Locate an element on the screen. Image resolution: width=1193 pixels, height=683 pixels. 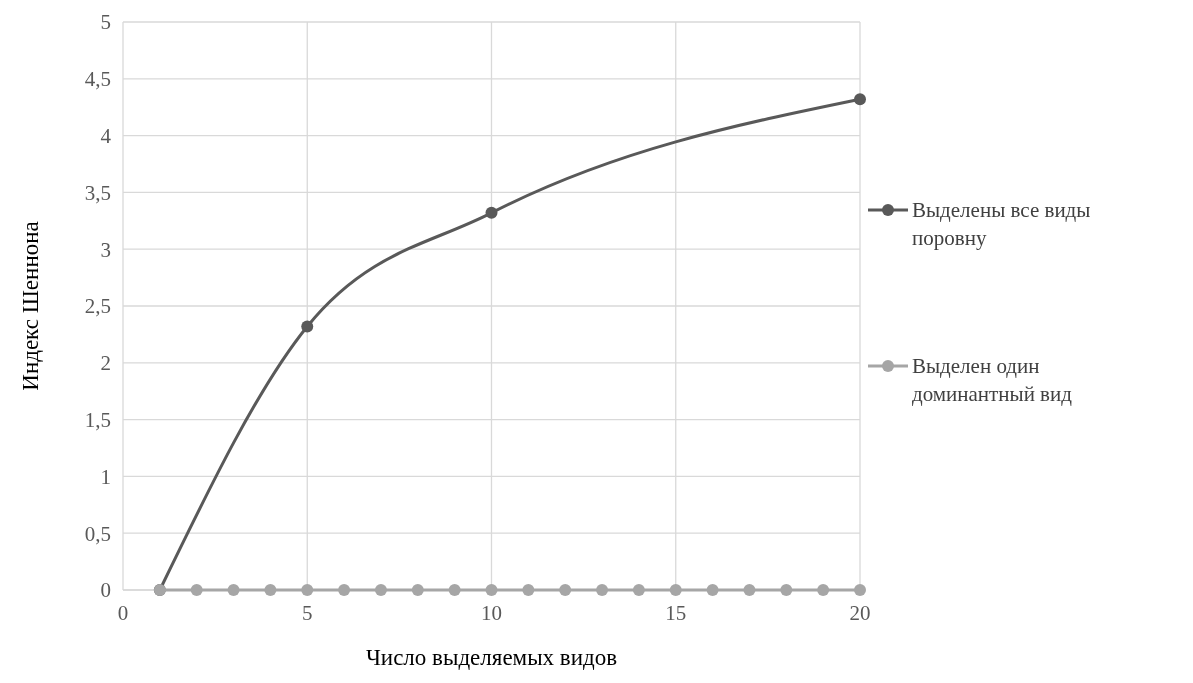
legend-label: Выделен один доминантный вид is located at coordinates (992, 380).